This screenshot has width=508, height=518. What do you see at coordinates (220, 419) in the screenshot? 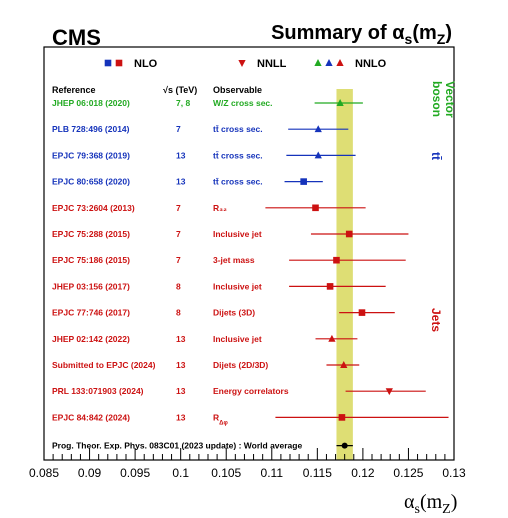
I see `row-observable: RΔφ` at bounding box center [220, 419].